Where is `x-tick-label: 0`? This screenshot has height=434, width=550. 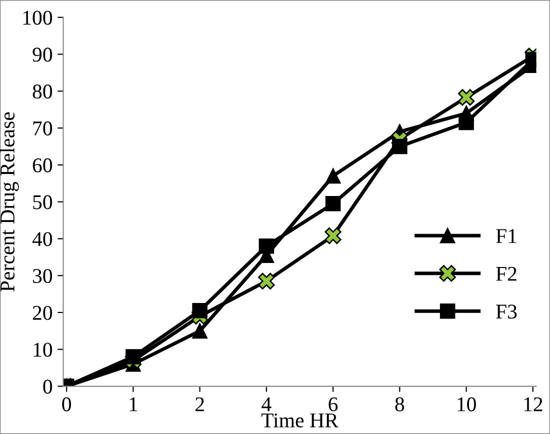 x-tick-label: 0 is located at coordinates (66, 404).